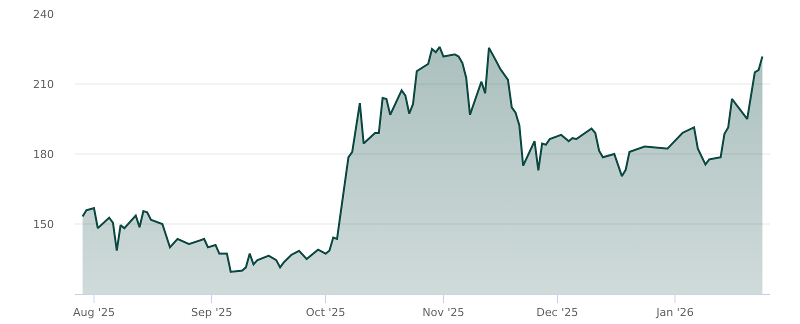 This screenshot has width=800, height=324. Describe the element at coordinates (43, 224) in the screenshot. I see `y-tick-label: 150` at that location.